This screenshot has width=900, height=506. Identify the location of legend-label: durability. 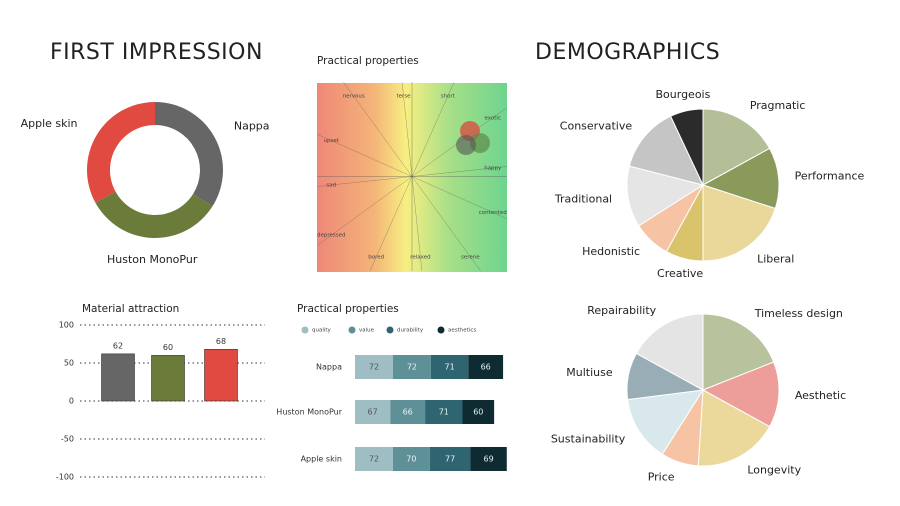
(410, 331).